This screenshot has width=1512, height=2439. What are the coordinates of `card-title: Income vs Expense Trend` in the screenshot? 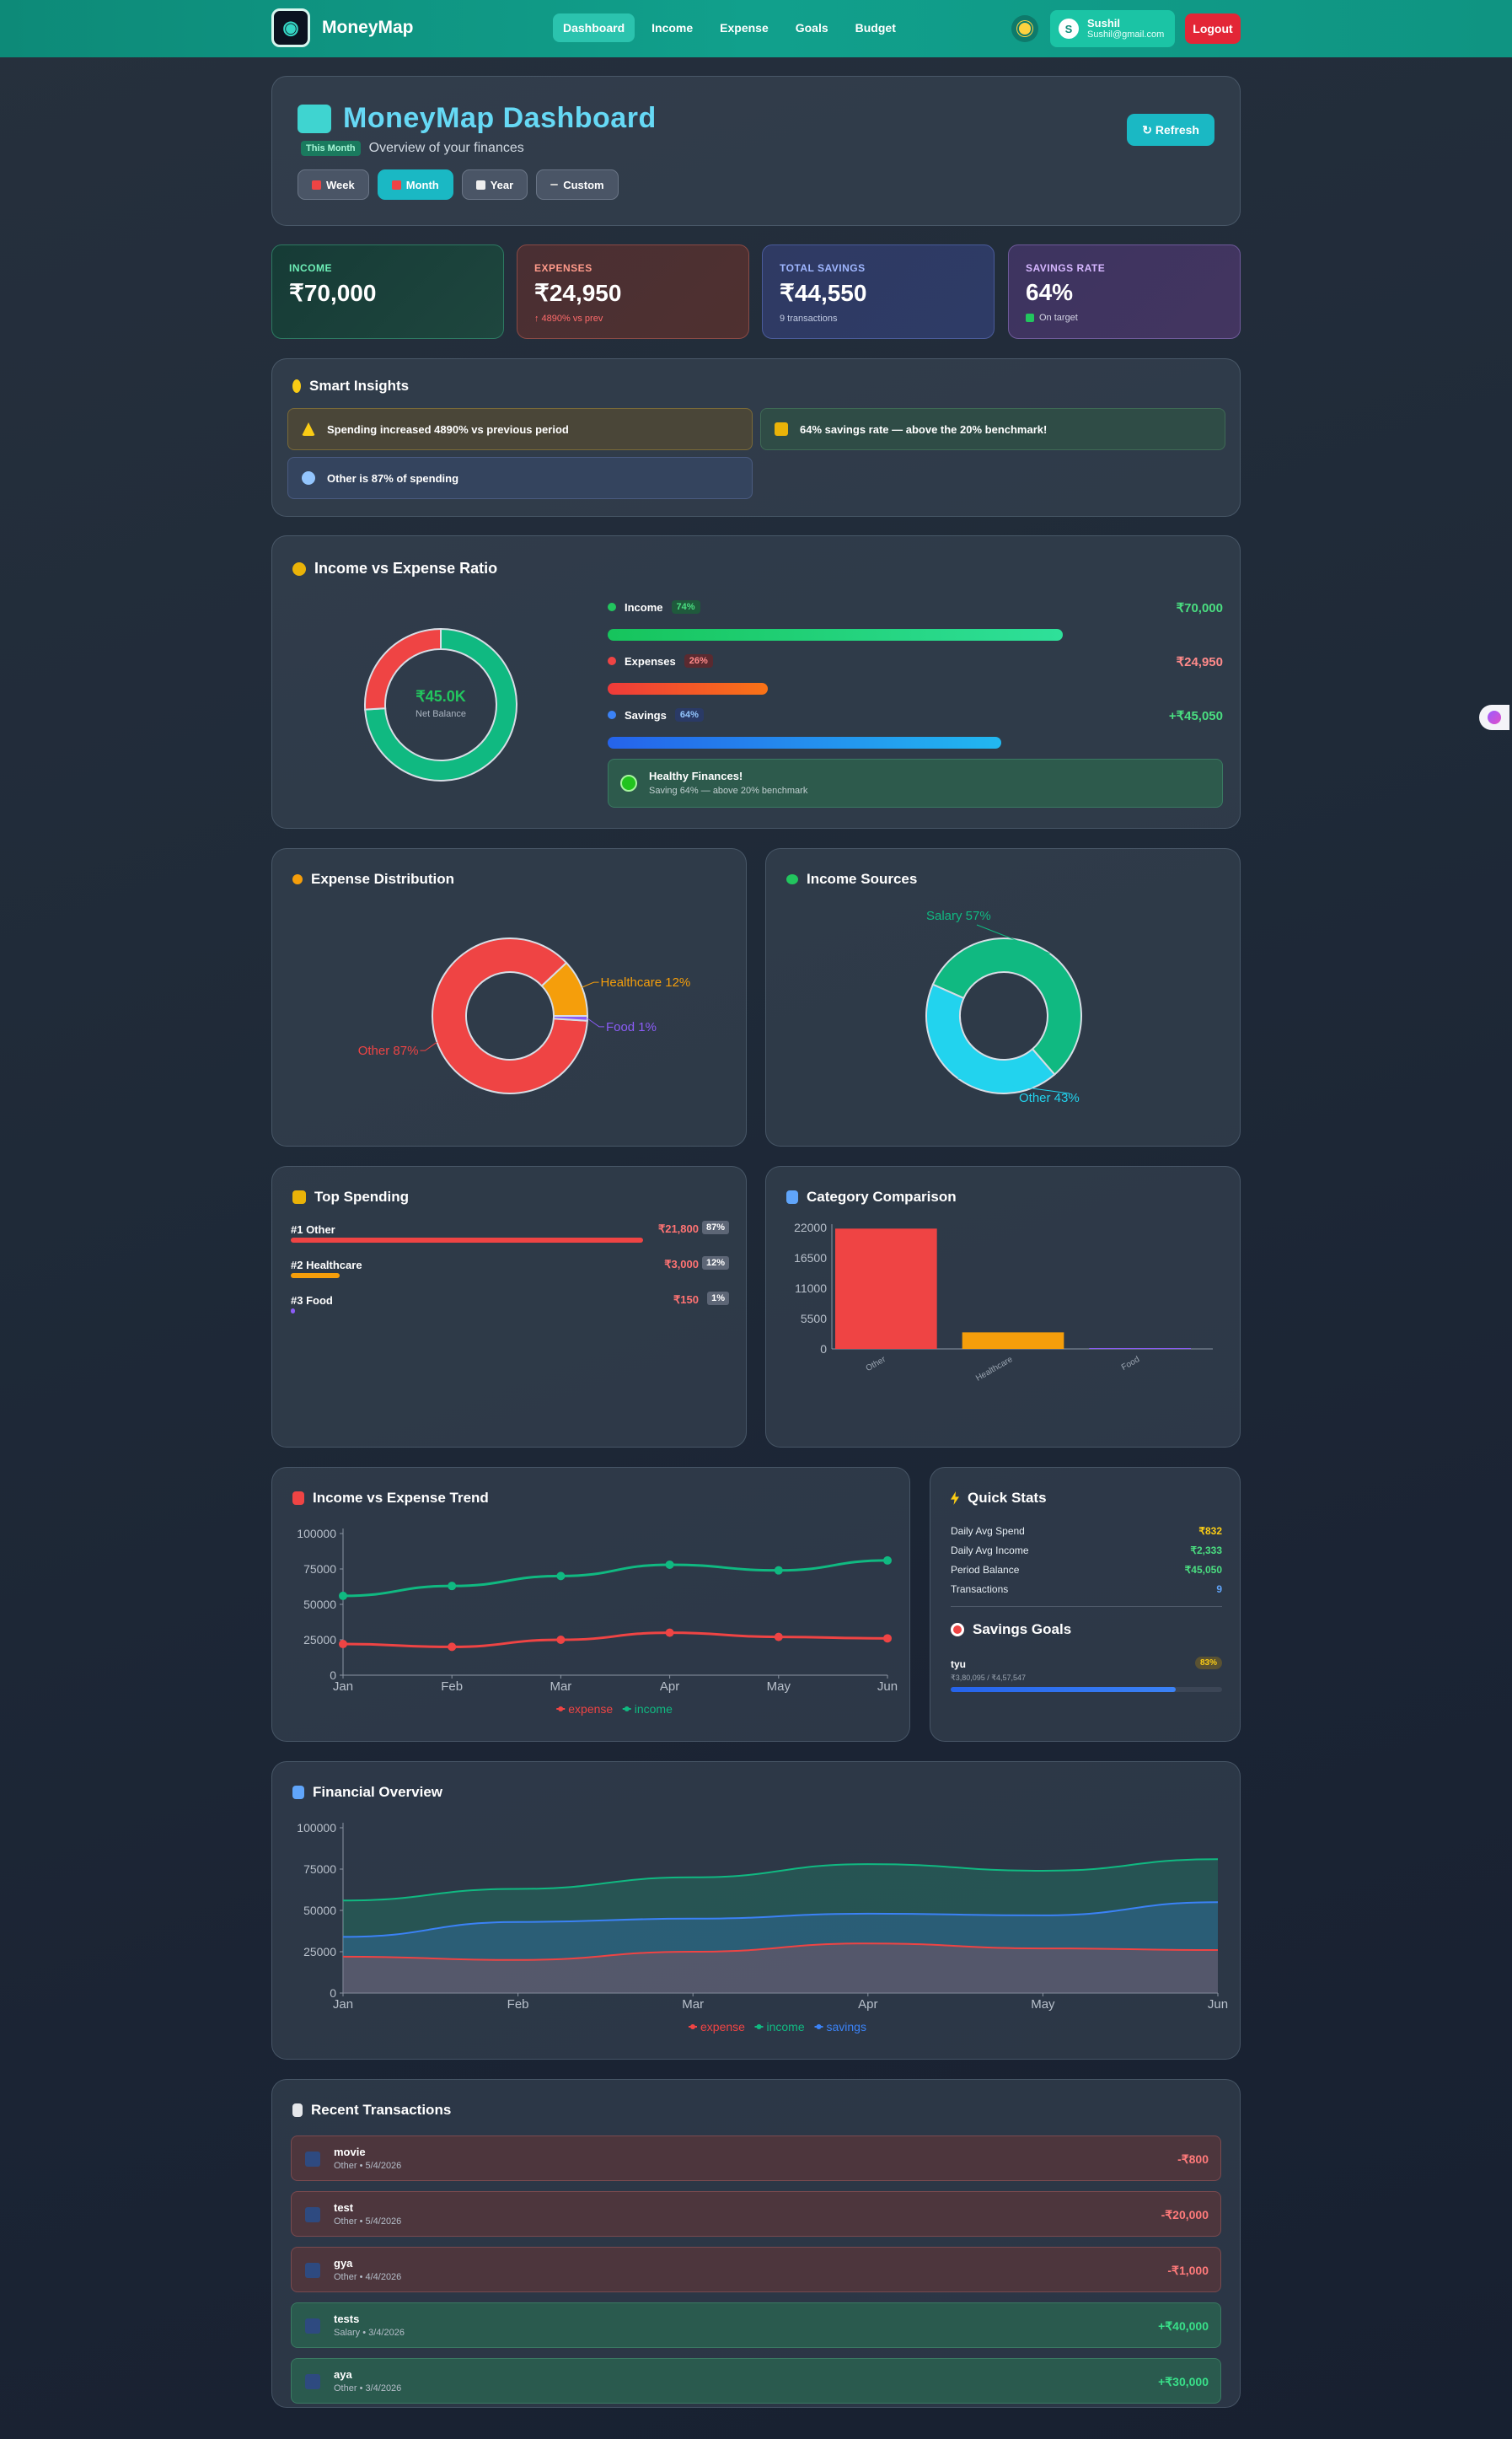 It's located at (401, 1498).